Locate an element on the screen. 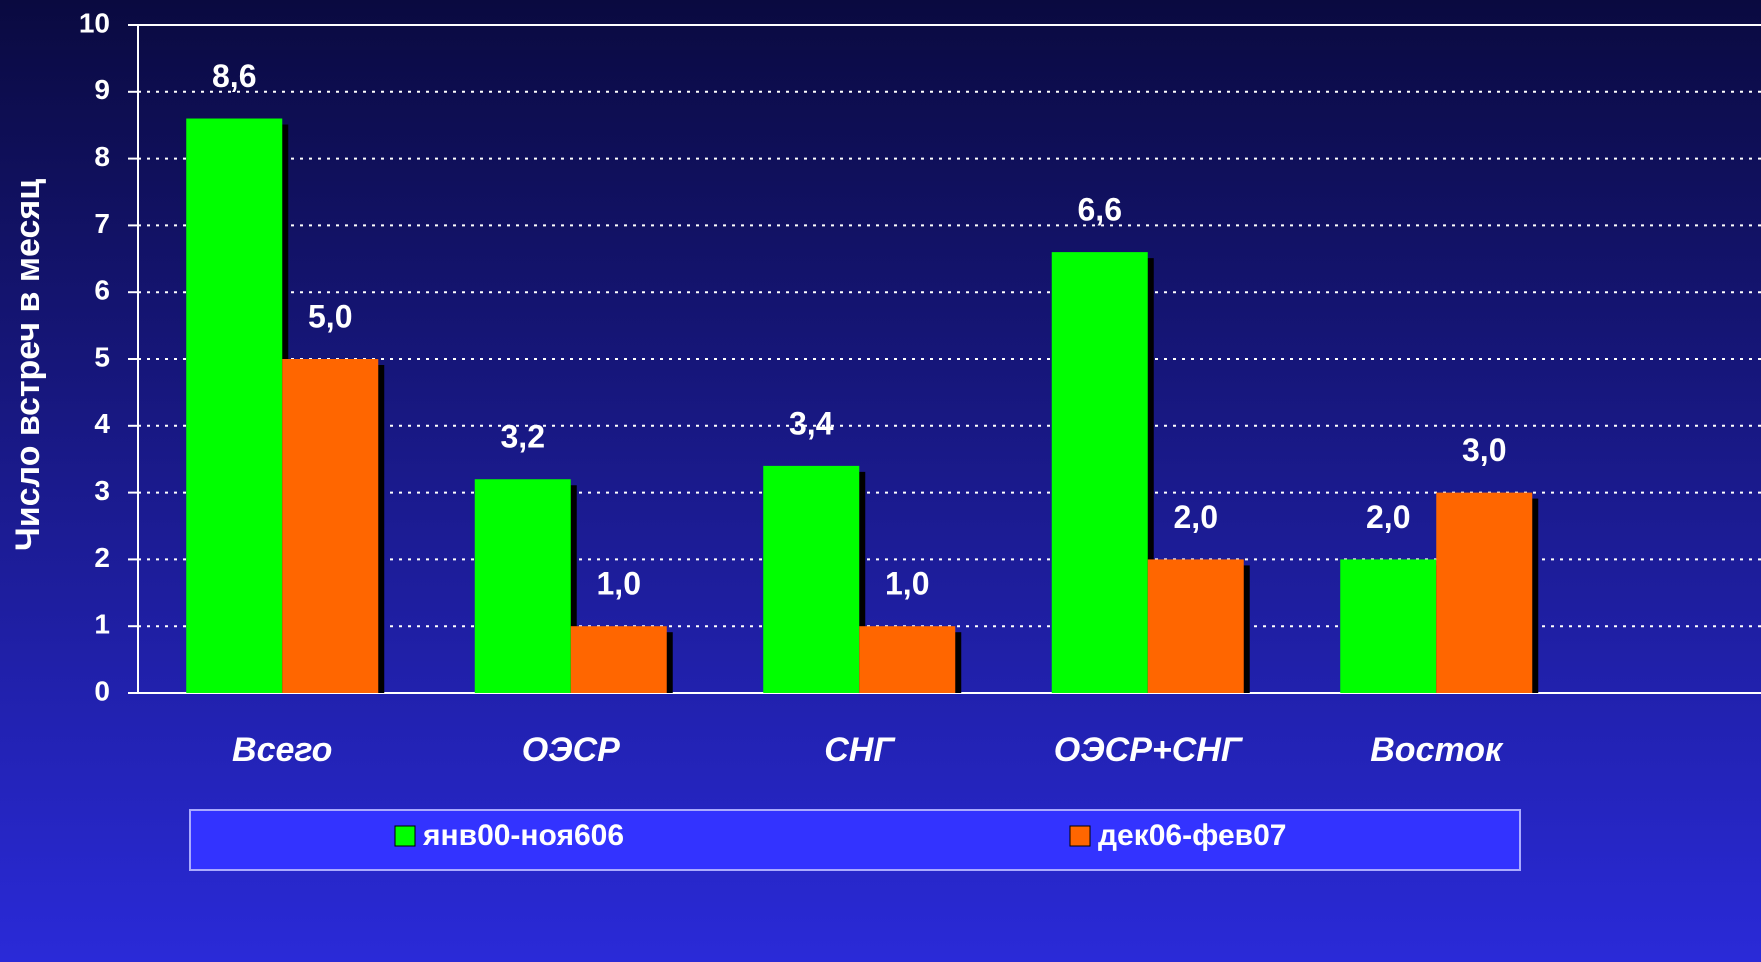 The width and height of the screenshot is (1761, 962). data-label: 3,2 is located at coordinates (523, 437).